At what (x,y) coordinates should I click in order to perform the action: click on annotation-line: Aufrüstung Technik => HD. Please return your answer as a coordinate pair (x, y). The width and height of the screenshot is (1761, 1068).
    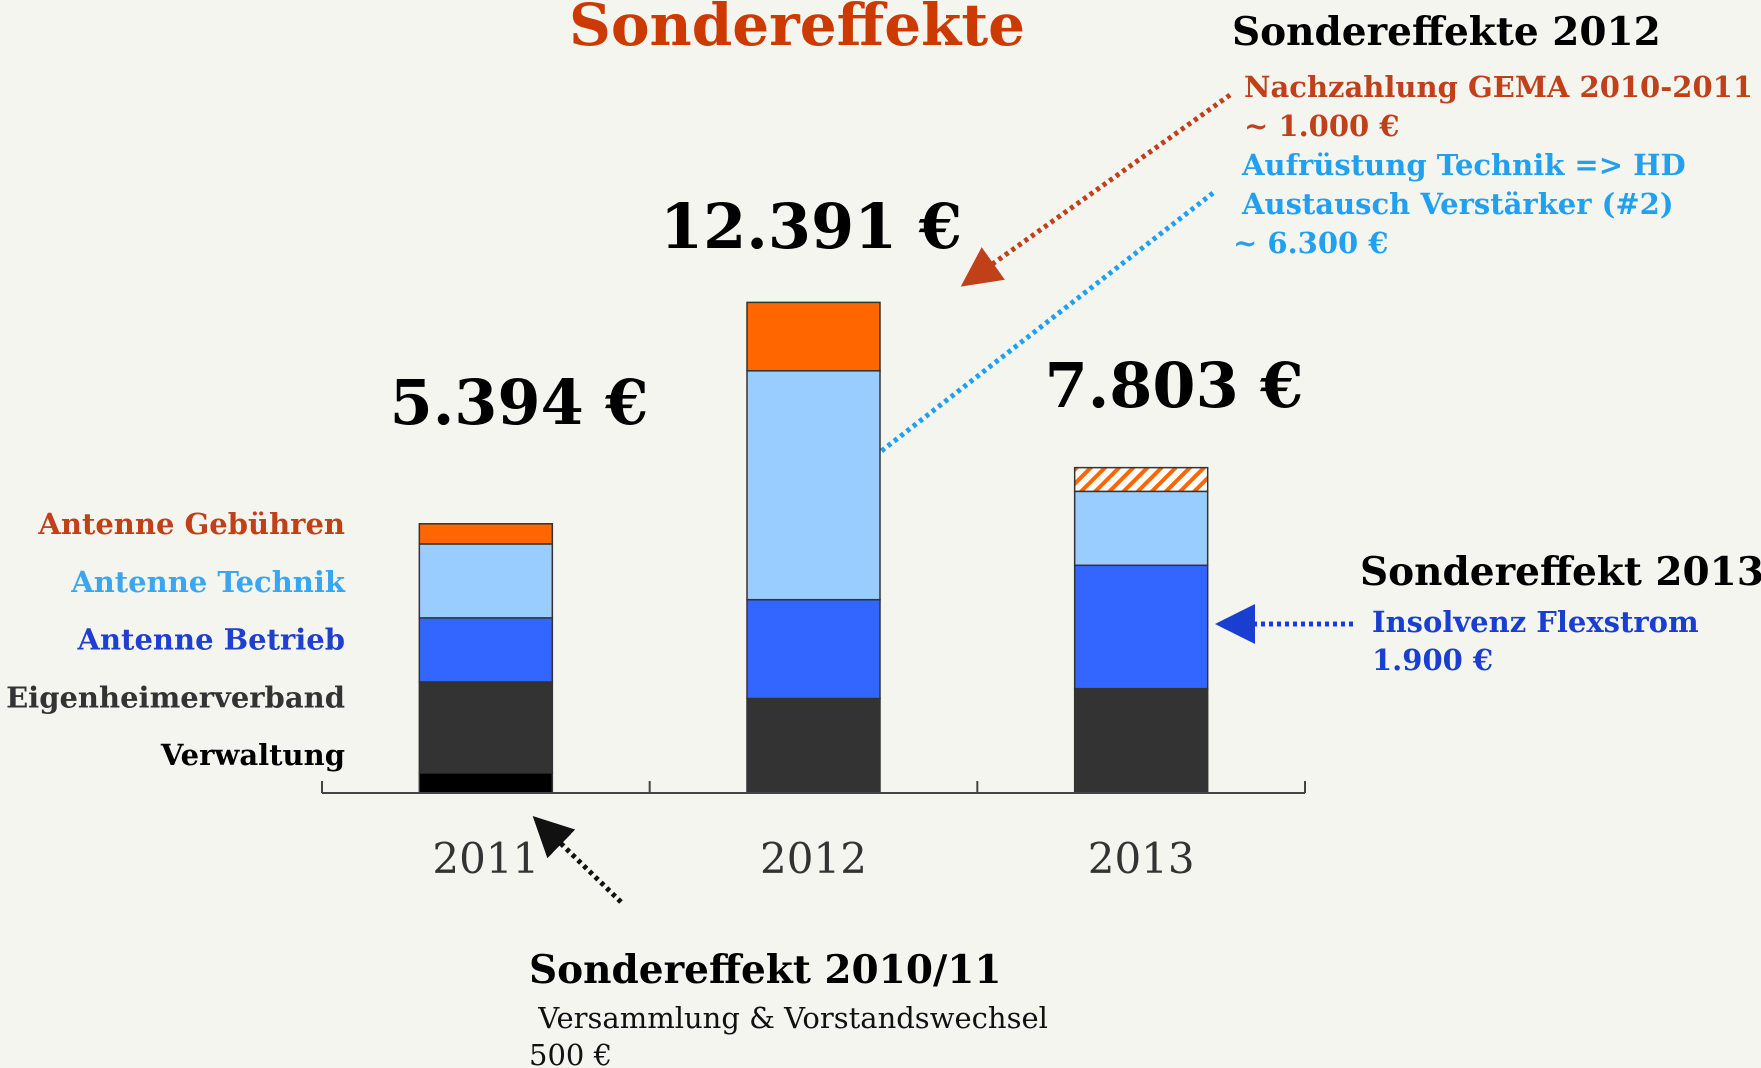
    Looking at the image, I should click on (1463, 165).